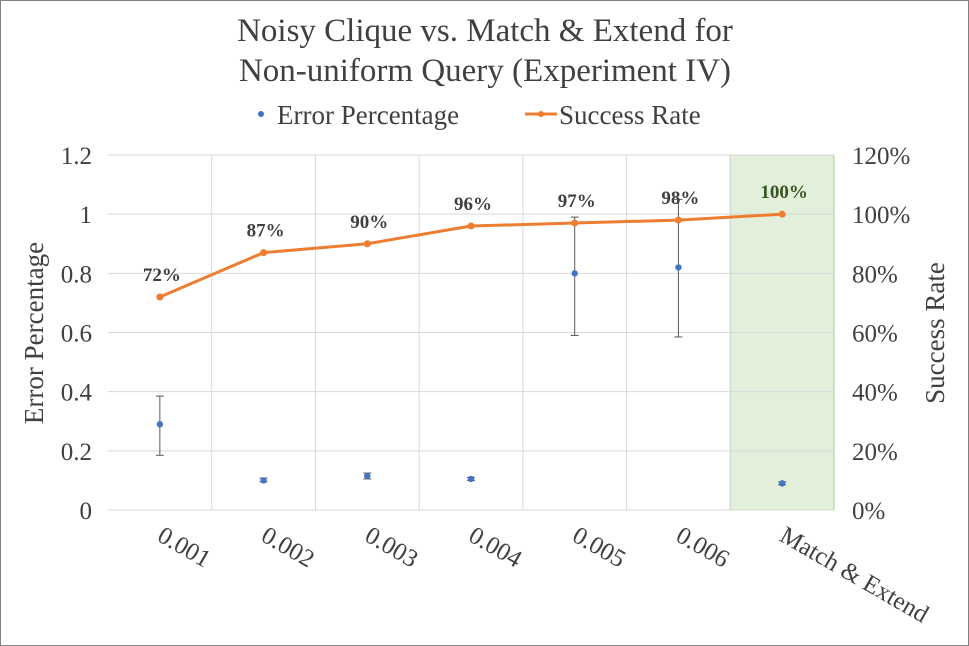 The image size is (969, 646). I want to click on legend-marker-error, so click(261, 114).